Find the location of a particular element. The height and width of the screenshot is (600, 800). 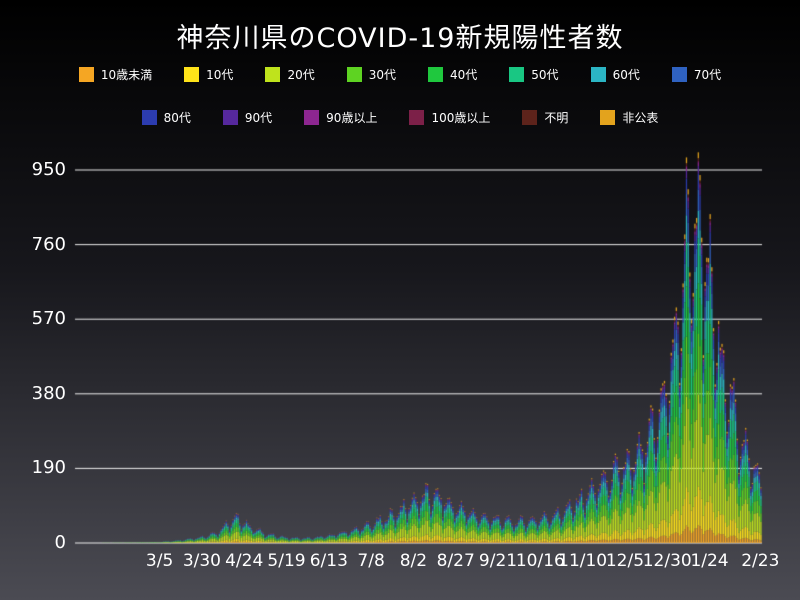

legend-item: 非公表 is located at coordinates (629, 117).